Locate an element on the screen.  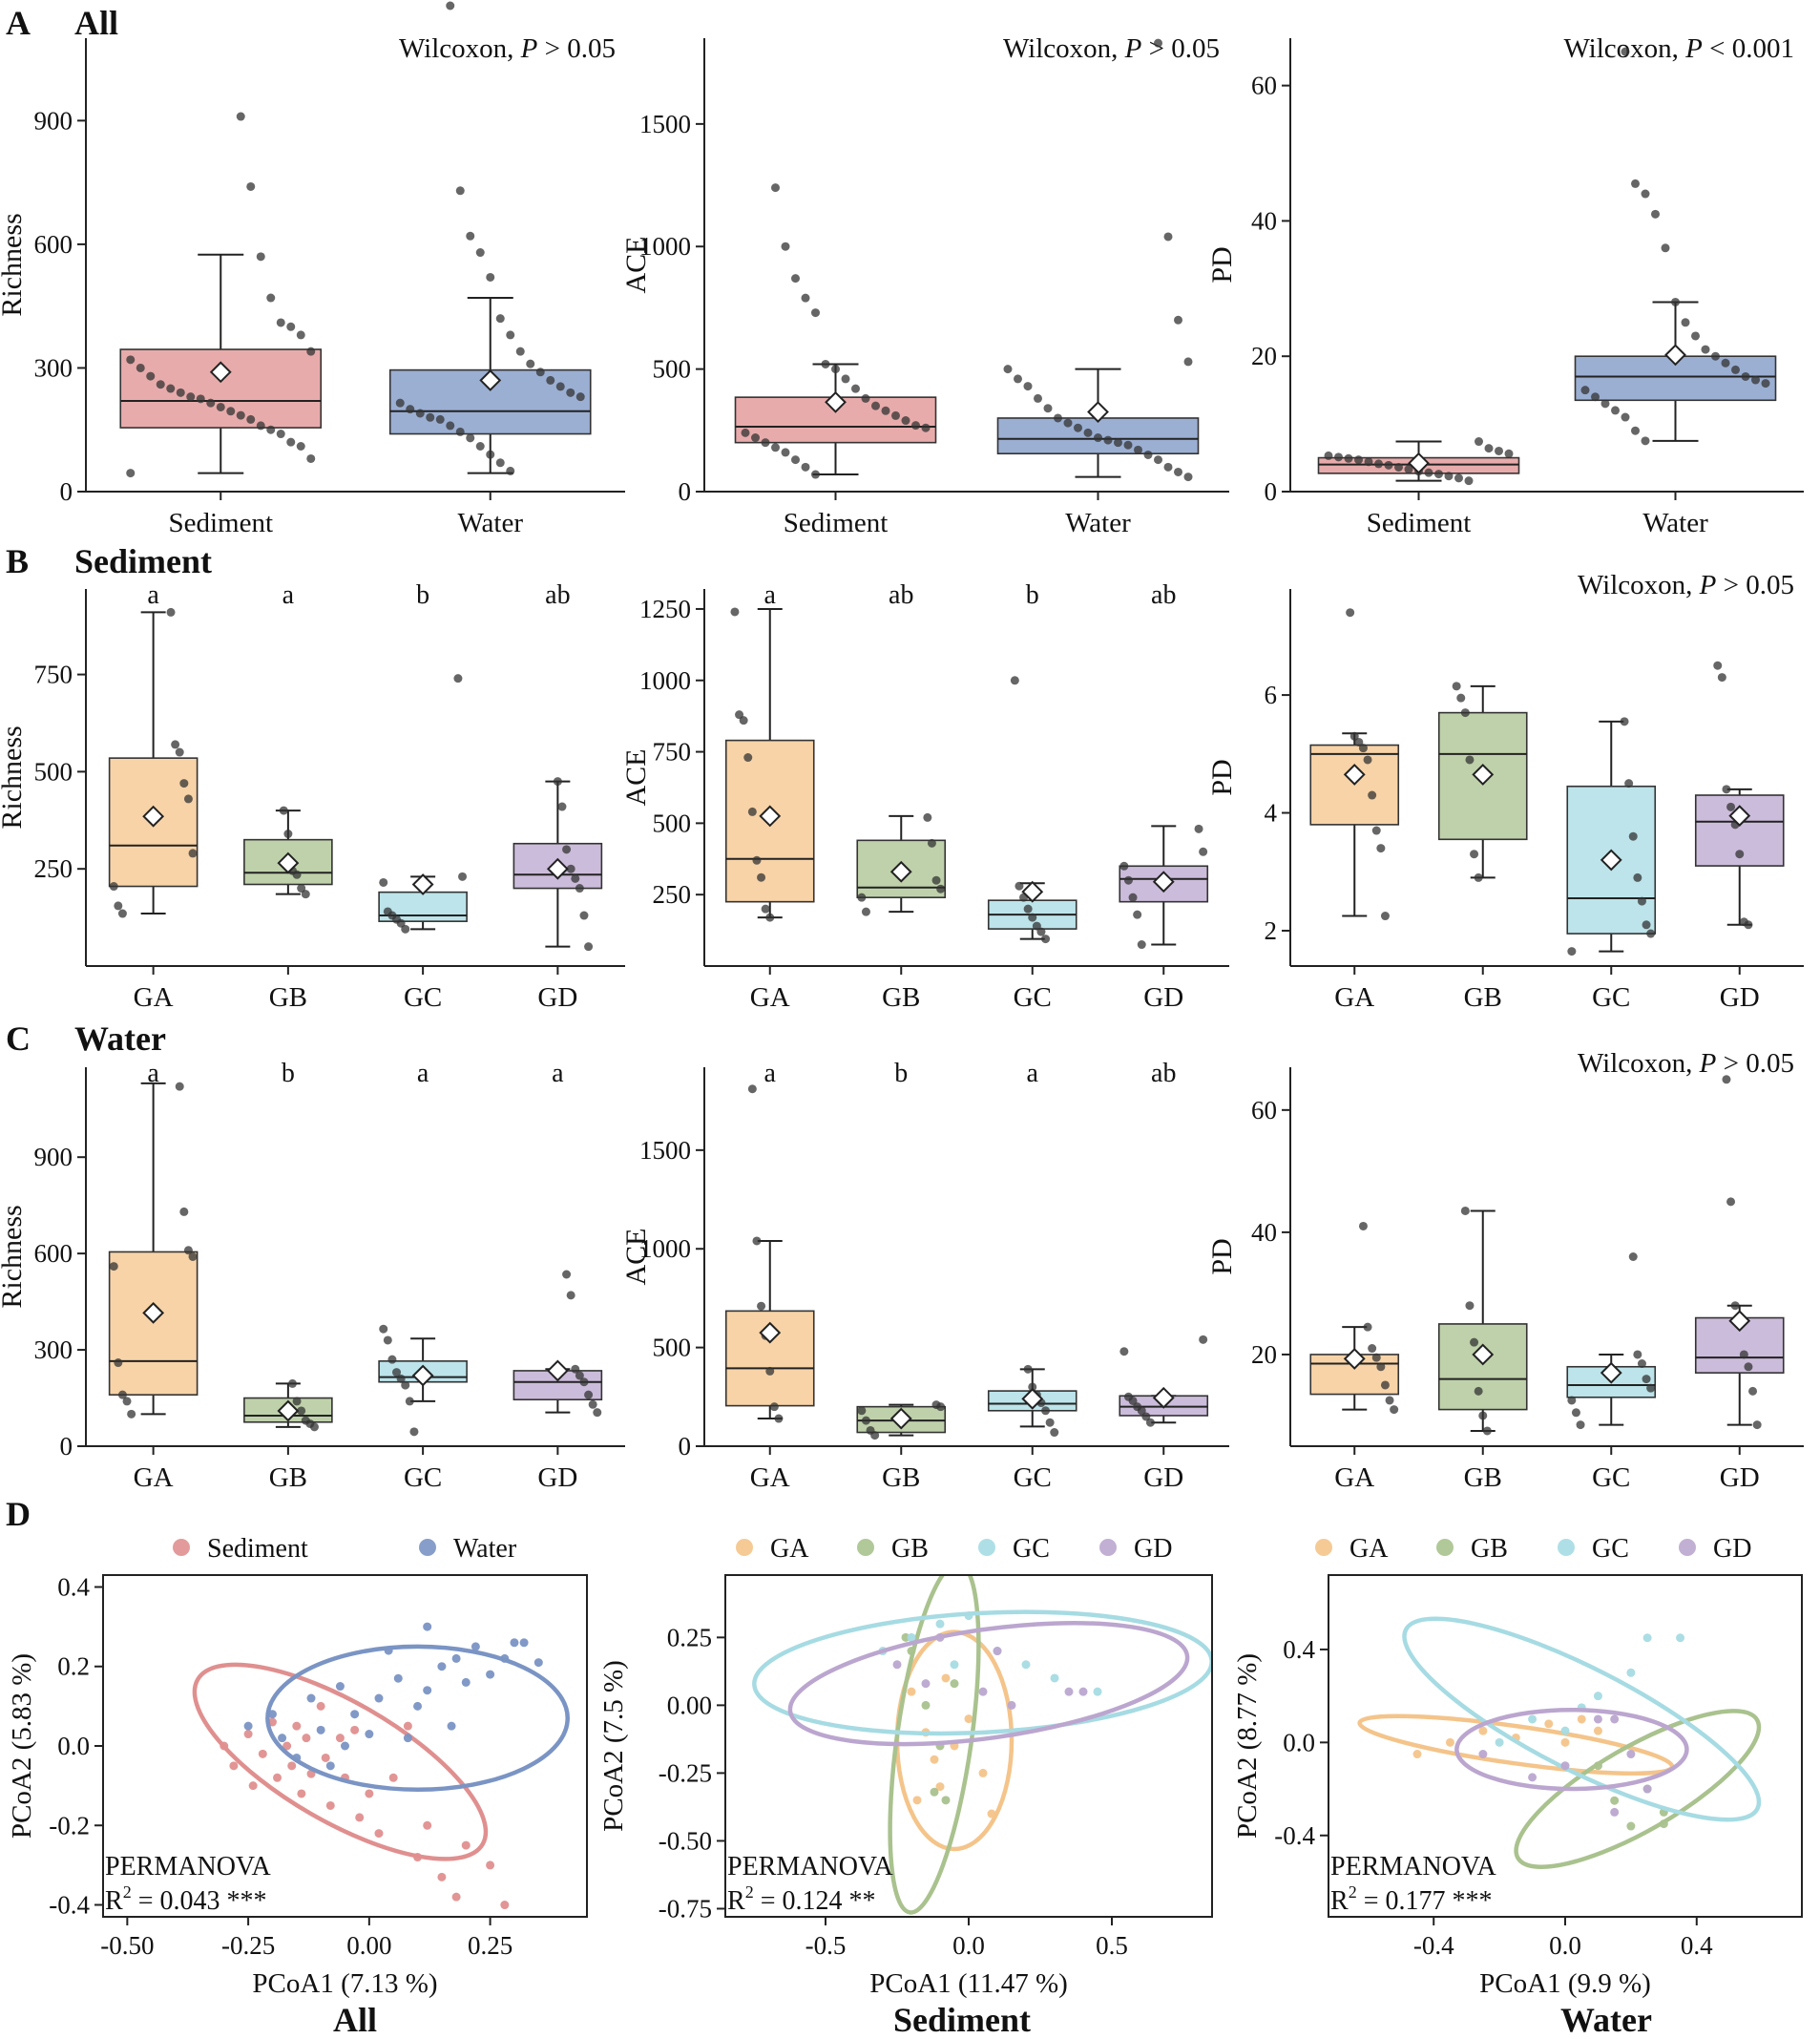
significance-letter: b is located at coordinates (288, 1073).